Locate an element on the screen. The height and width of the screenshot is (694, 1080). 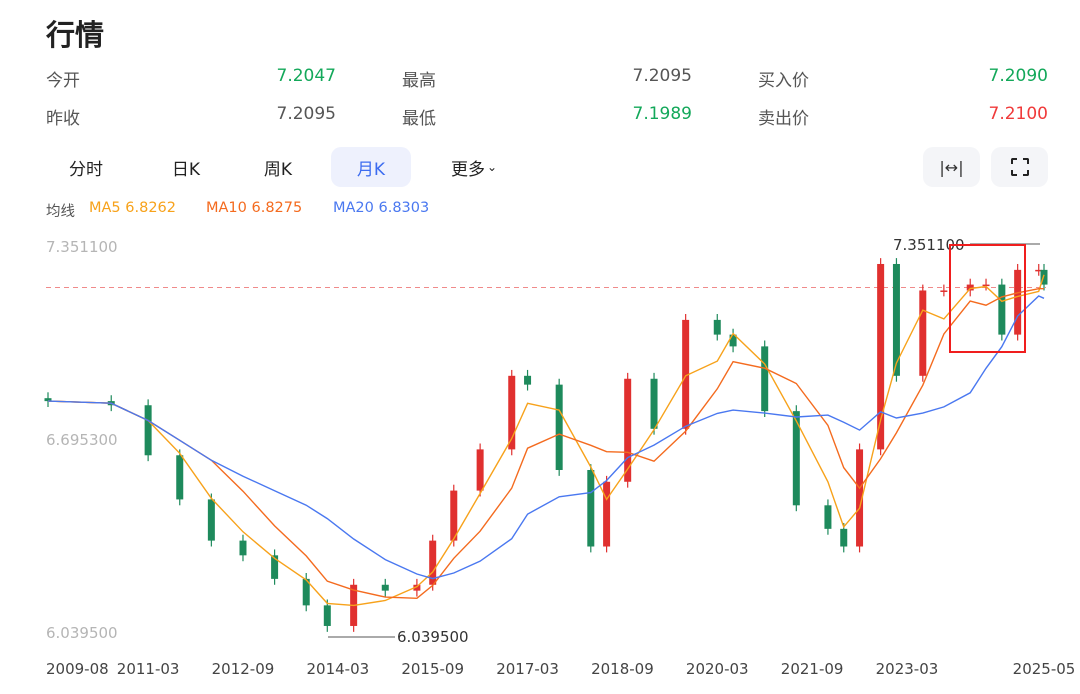
x-tick-label: 2009-08 is located at coordinates (77, 669).